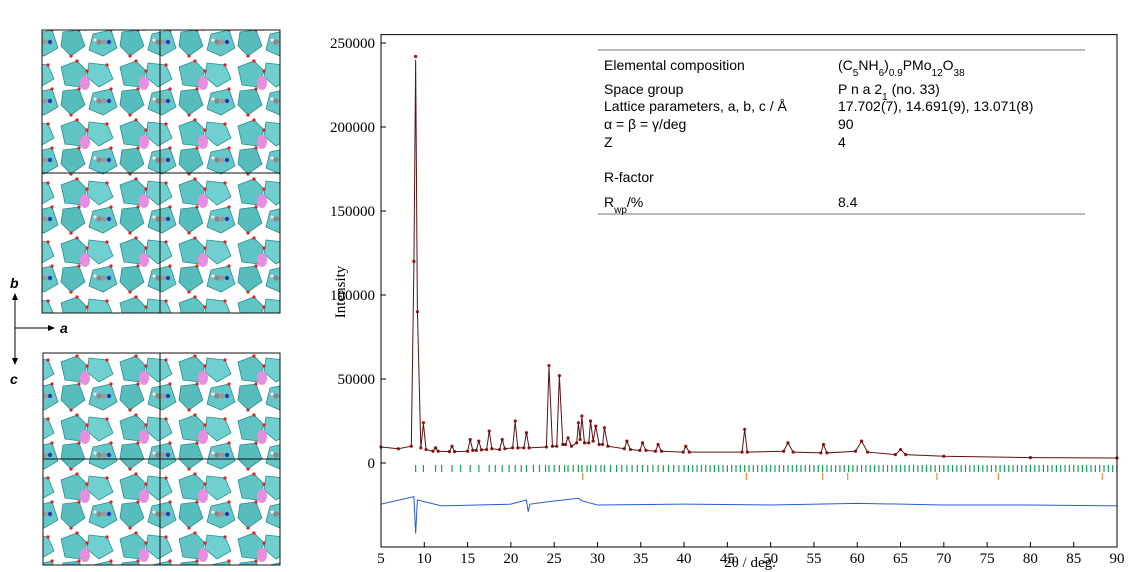 This screenshot has width=1131, height=572. I want to click on table-label-part: Space group, so click(644, 89).